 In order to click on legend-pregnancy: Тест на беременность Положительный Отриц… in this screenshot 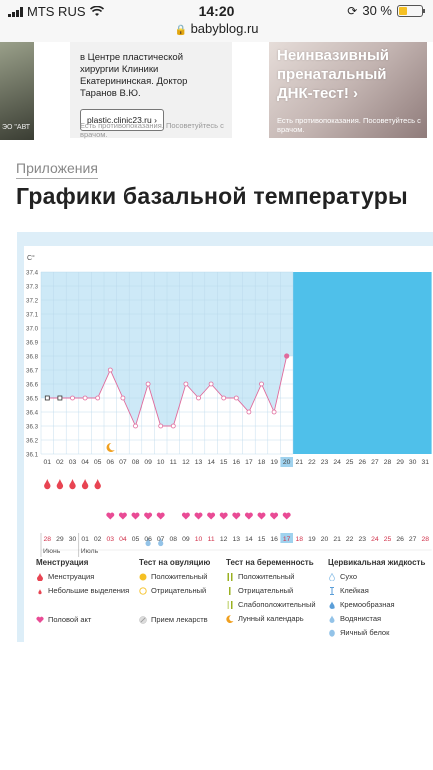, I will do `click(271, 593)`.